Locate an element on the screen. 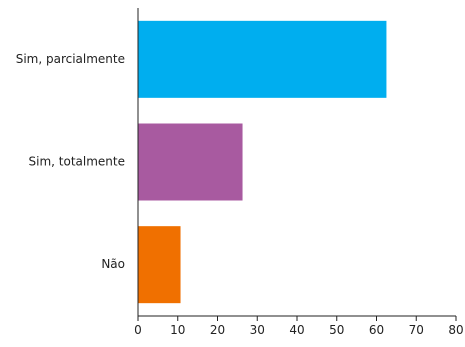 This screenshot has width=465, height=347. x-axis-ticks: 0 10 20 30 40 50 60 70 80 is located at coordinates (299, 326).